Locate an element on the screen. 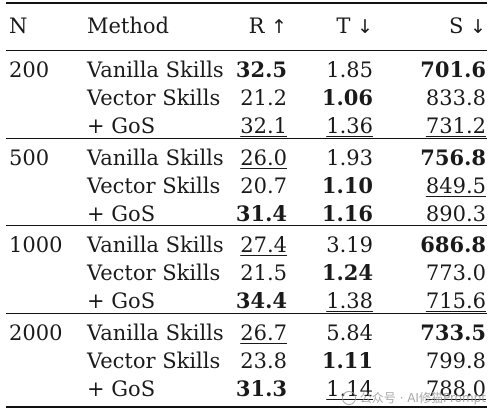 This screenshot has width=492, height=414. t-value: 1.16 is located at coordinates (347, 213).